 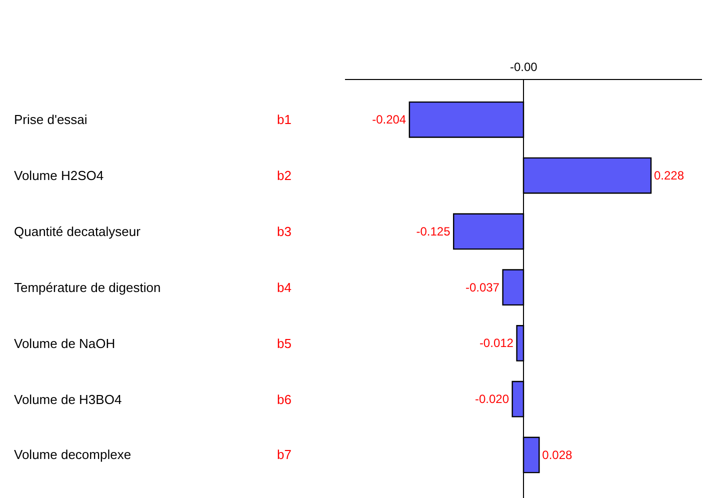 I want to click on data-label: -0.012, so click(x=496, y=343).